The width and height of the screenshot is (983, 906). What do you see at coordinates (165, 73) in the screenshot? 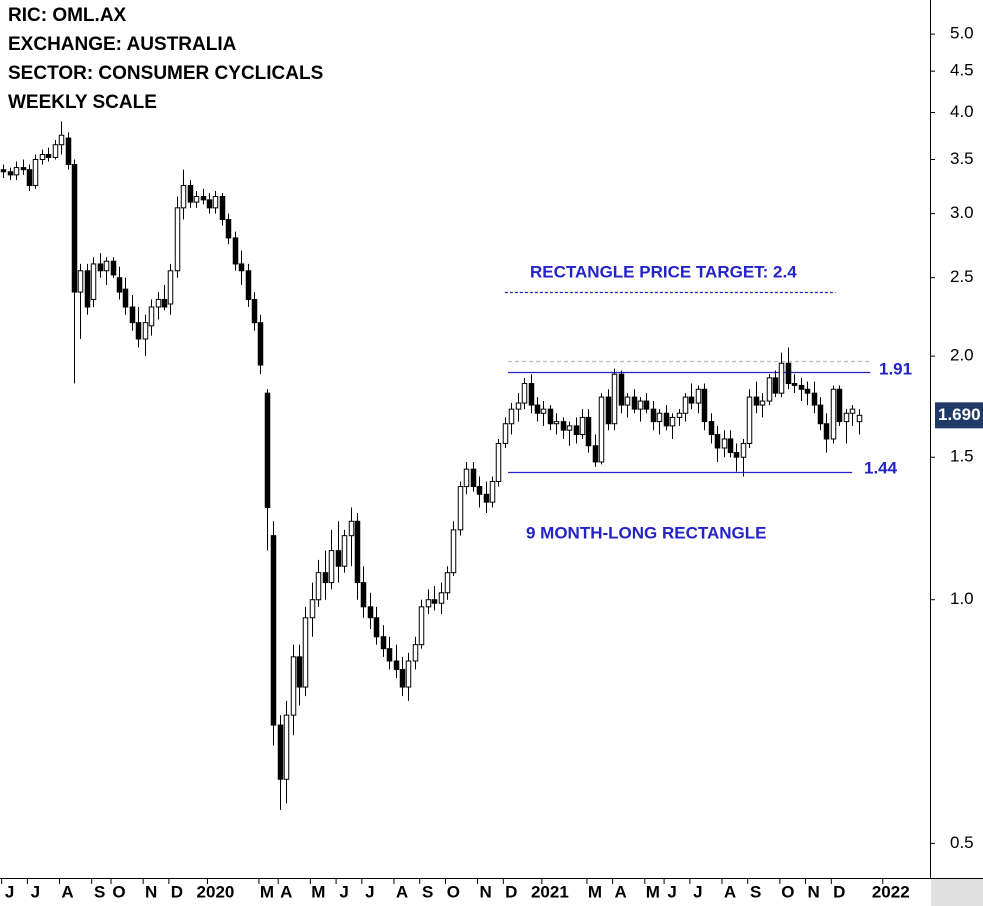
I see `header-line: SECTOR: CONSUMER CYCLICALS` at bounding box center [165, 73].